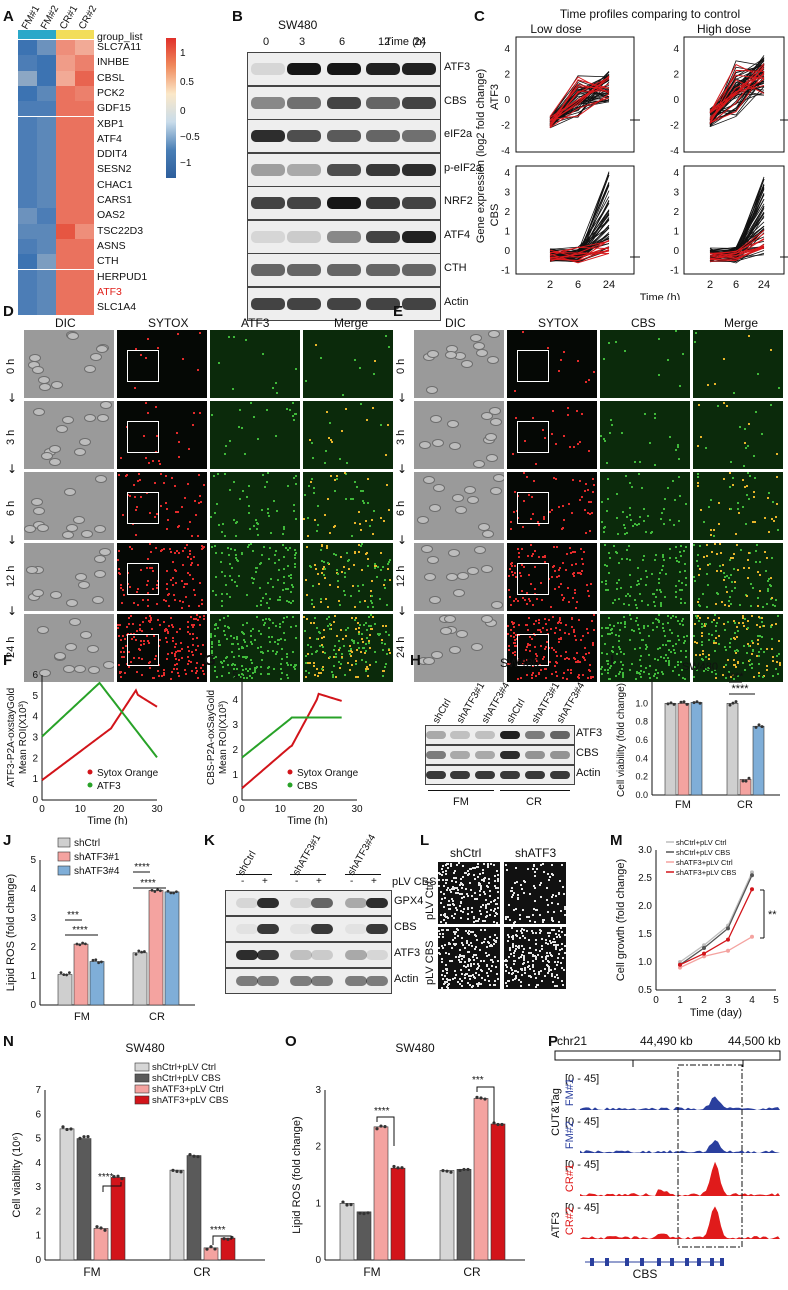 This screenshot has width=788, height=1290. Describe the element at coordinates (752, 1000) in the screenshot. I see `x-tick: 4` at that location.